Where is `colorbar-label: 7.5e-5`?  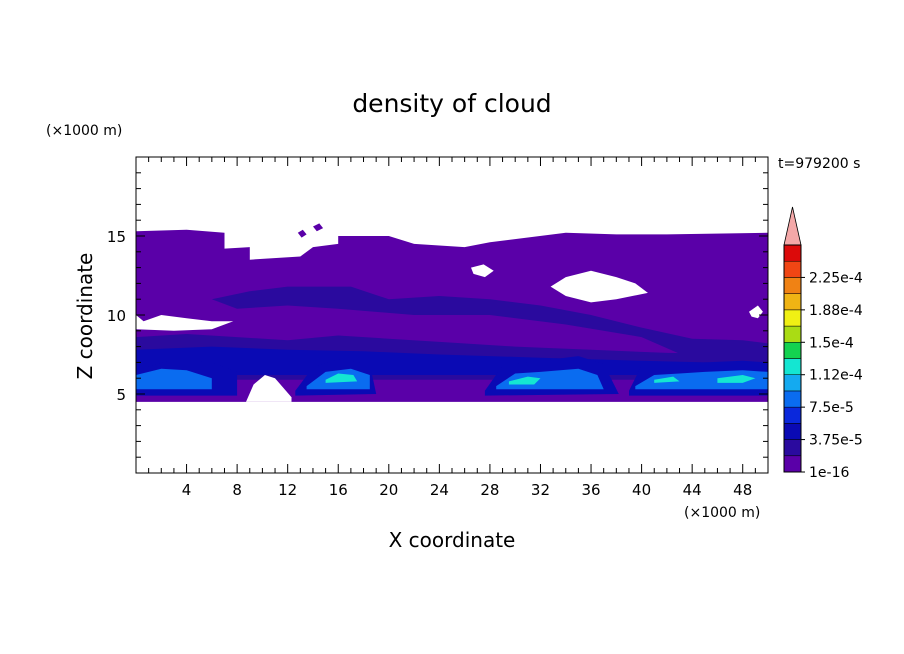
colorbar-label: 7.5e-5 is located at coordinates (831, 408).